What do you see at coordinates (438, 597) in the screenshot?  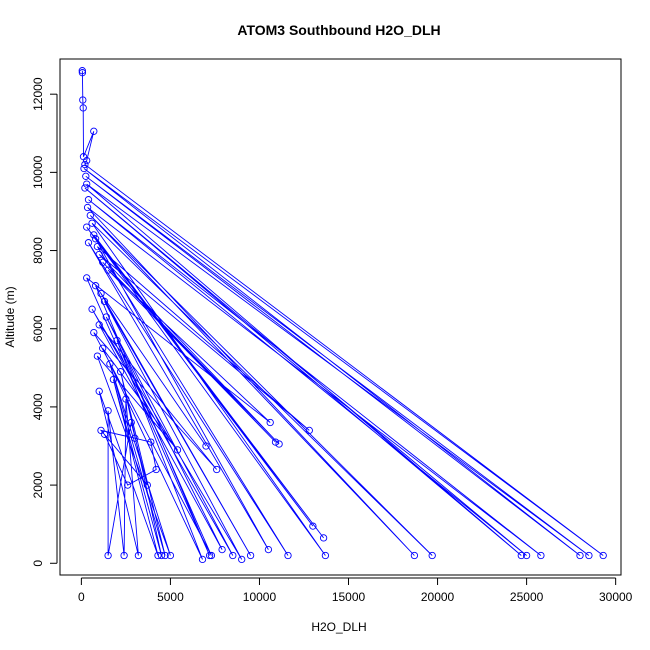 I see `x-tick-label: 20000` at bounding box center [438, 597].